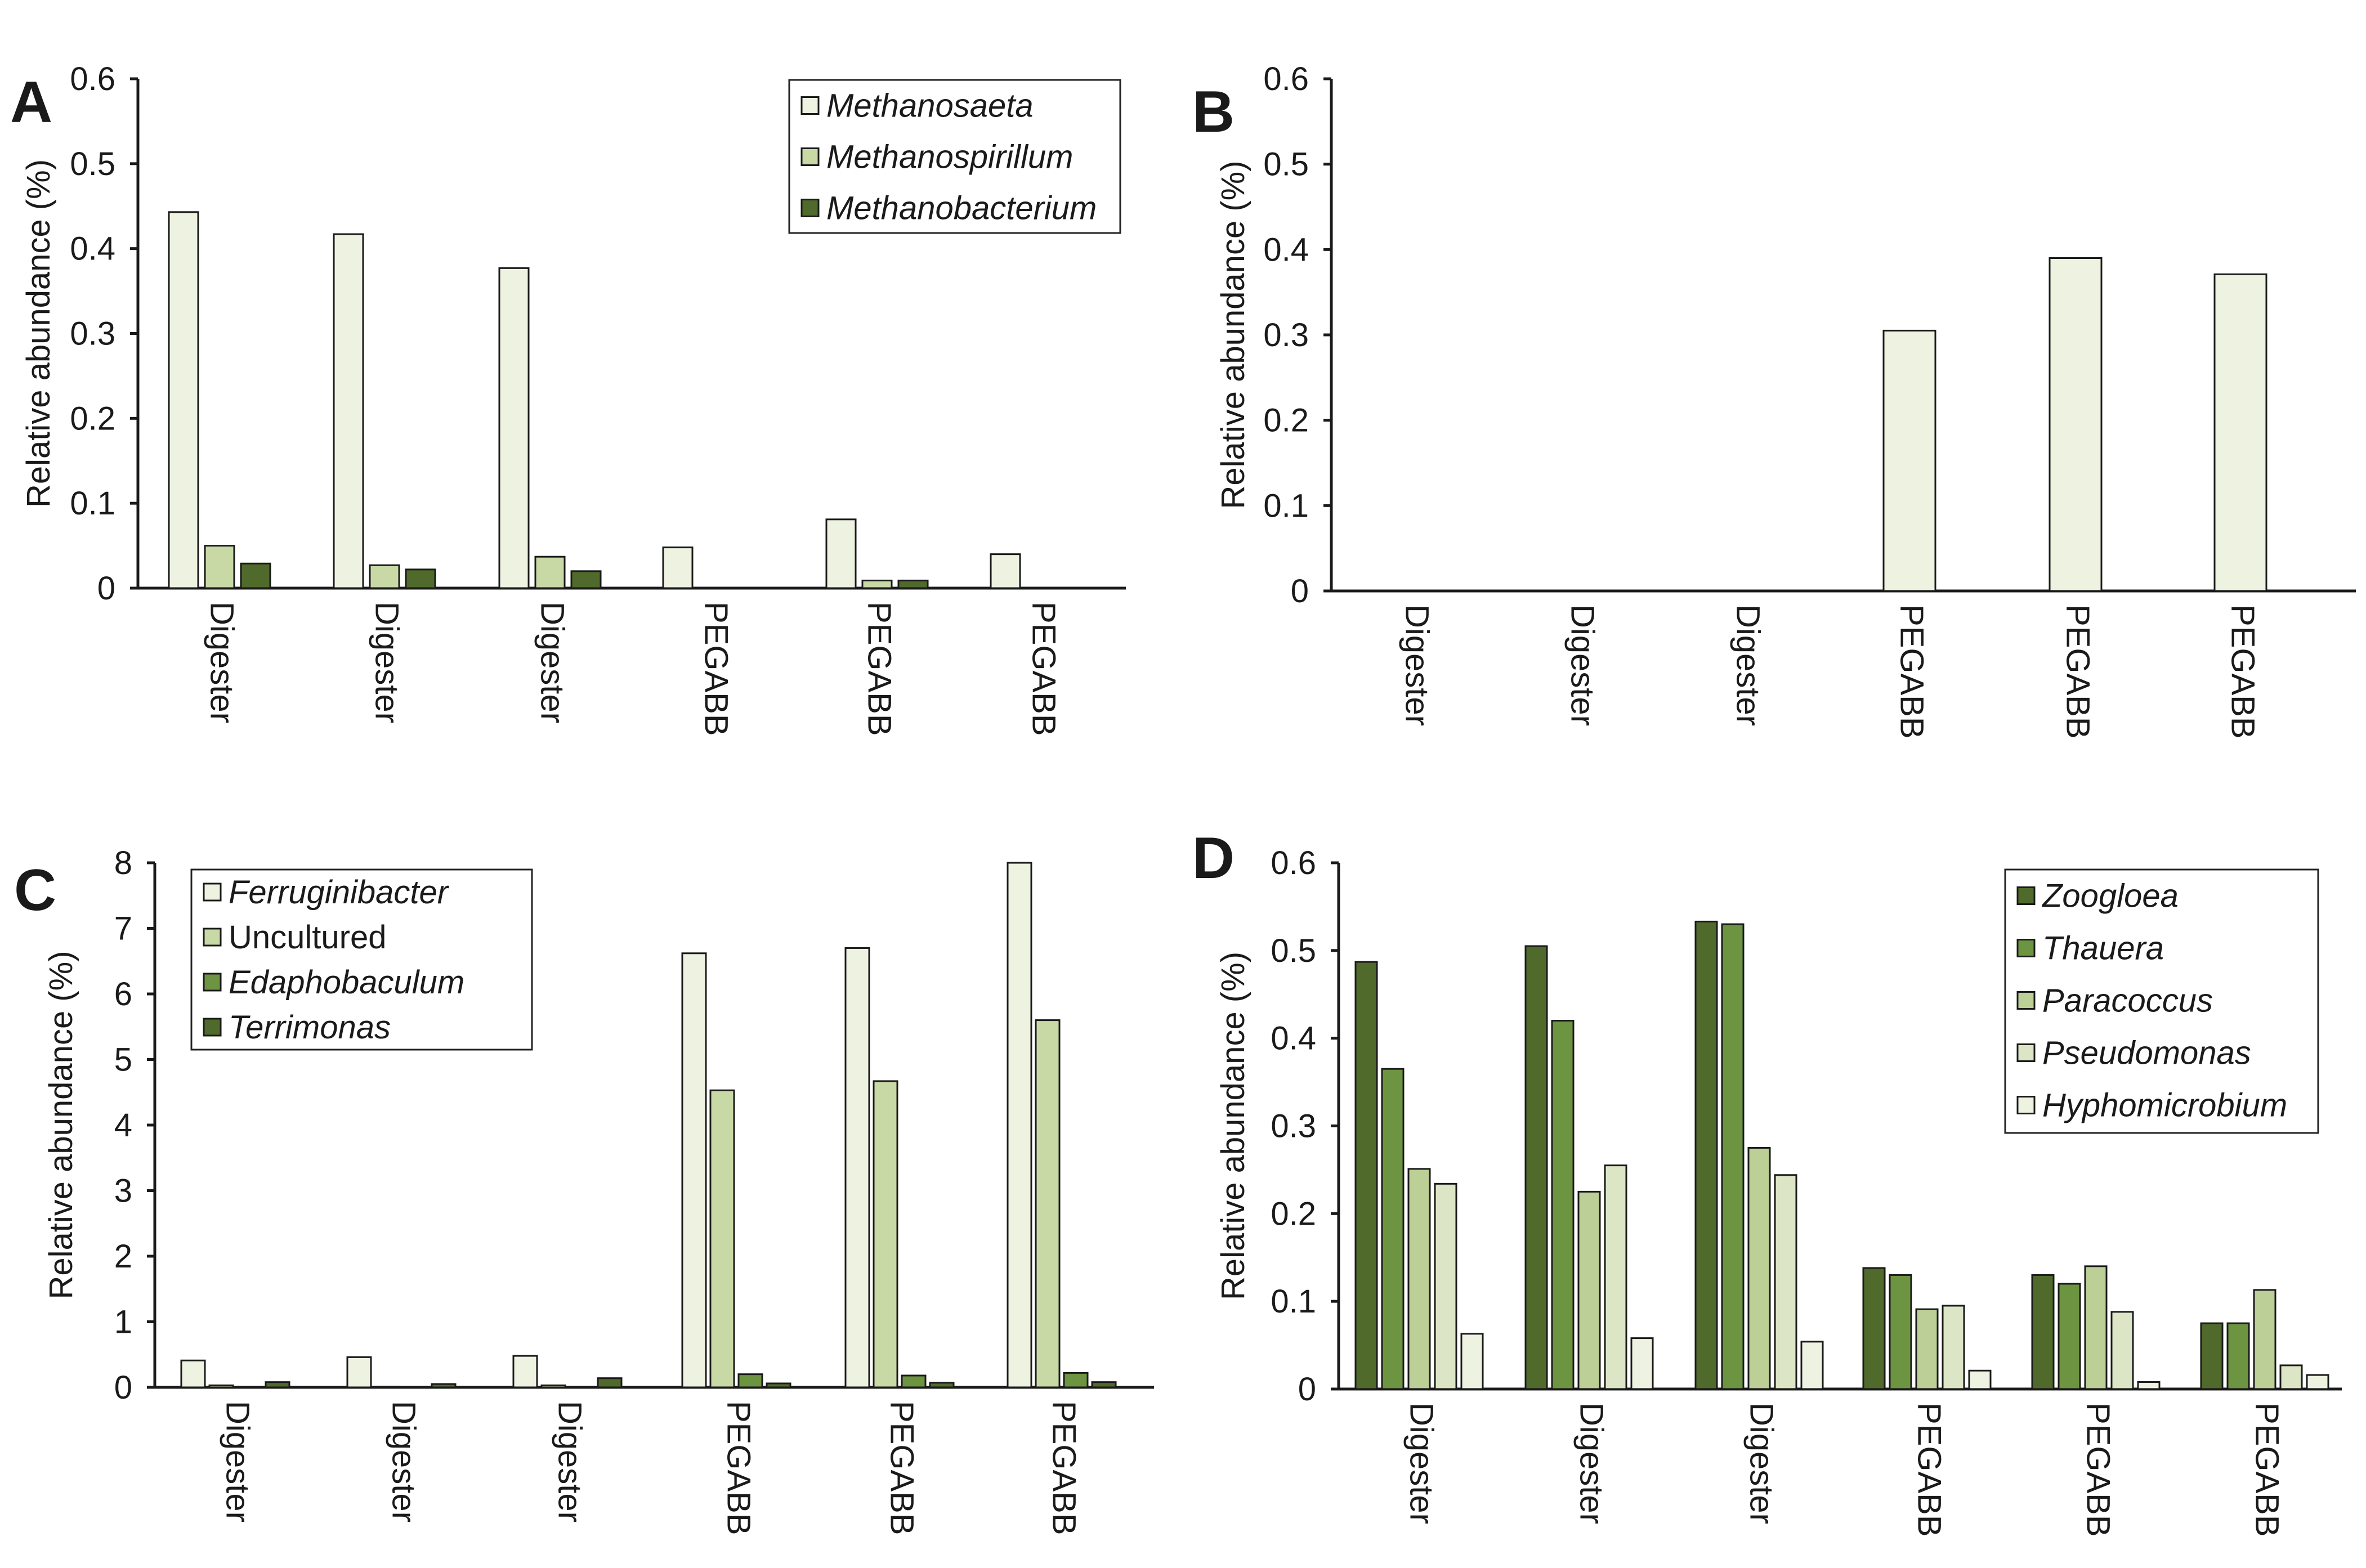 The height and width of the screenshot is (1568, 2366). Describe the element at coordinates (1213, 112) in the screenshot. I see `panel-letter: B` at that location.